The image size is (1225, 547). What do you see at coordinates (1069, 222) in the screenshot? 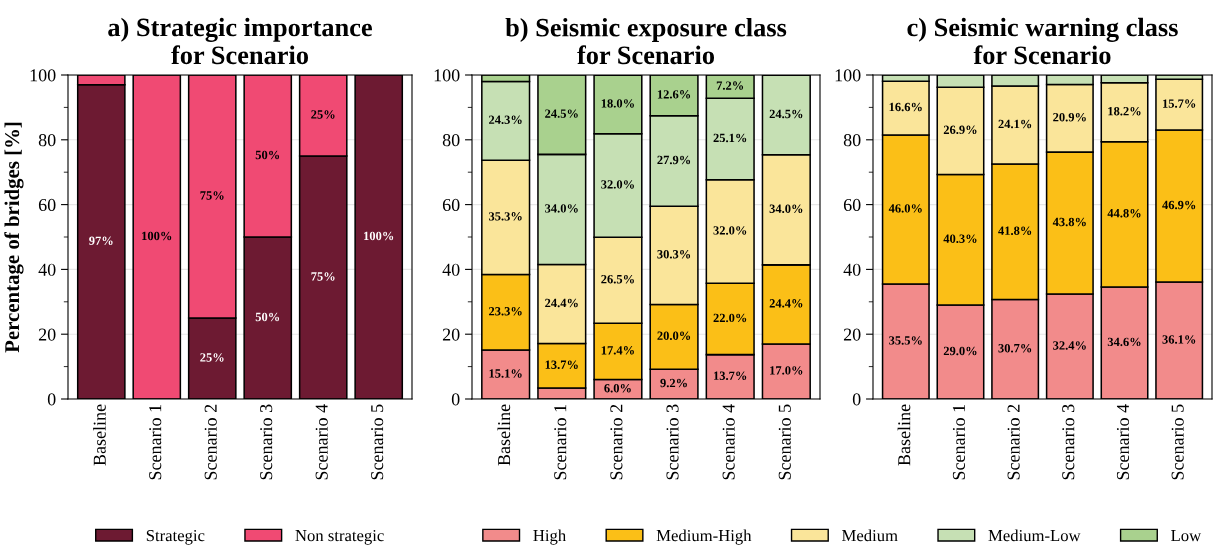
I see `data-label: 43.8%` at bounding box center [1069, 222].